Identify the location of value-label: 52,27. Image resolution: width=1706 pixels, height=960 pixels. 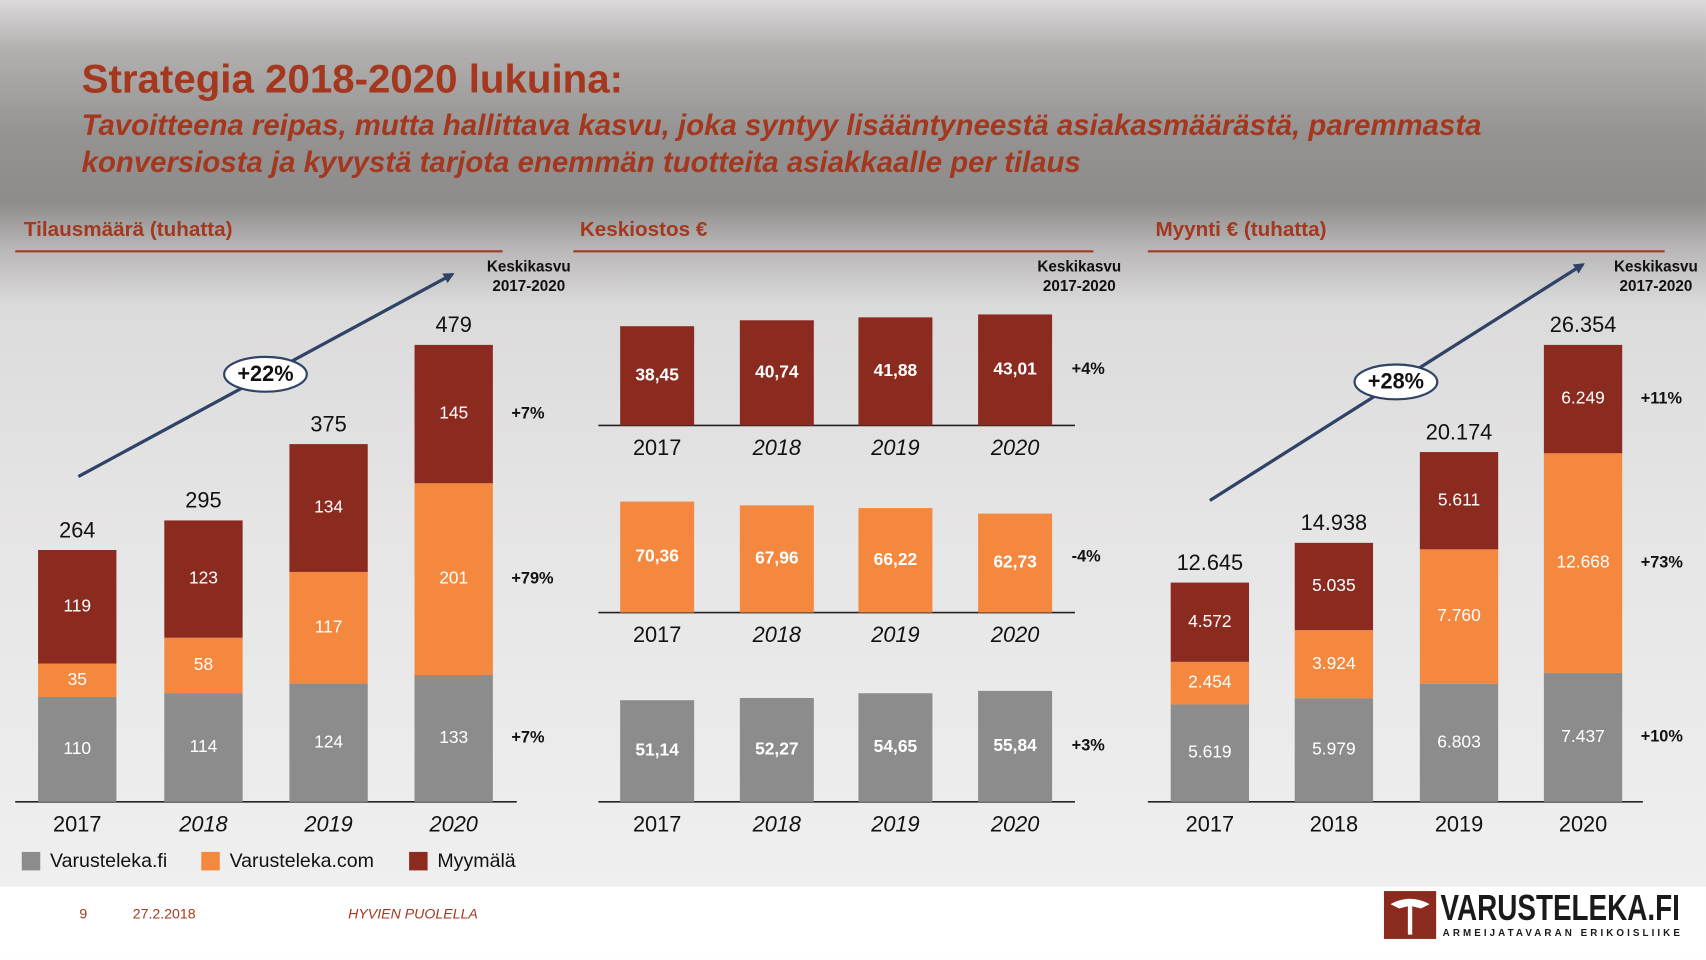
(777, 749).